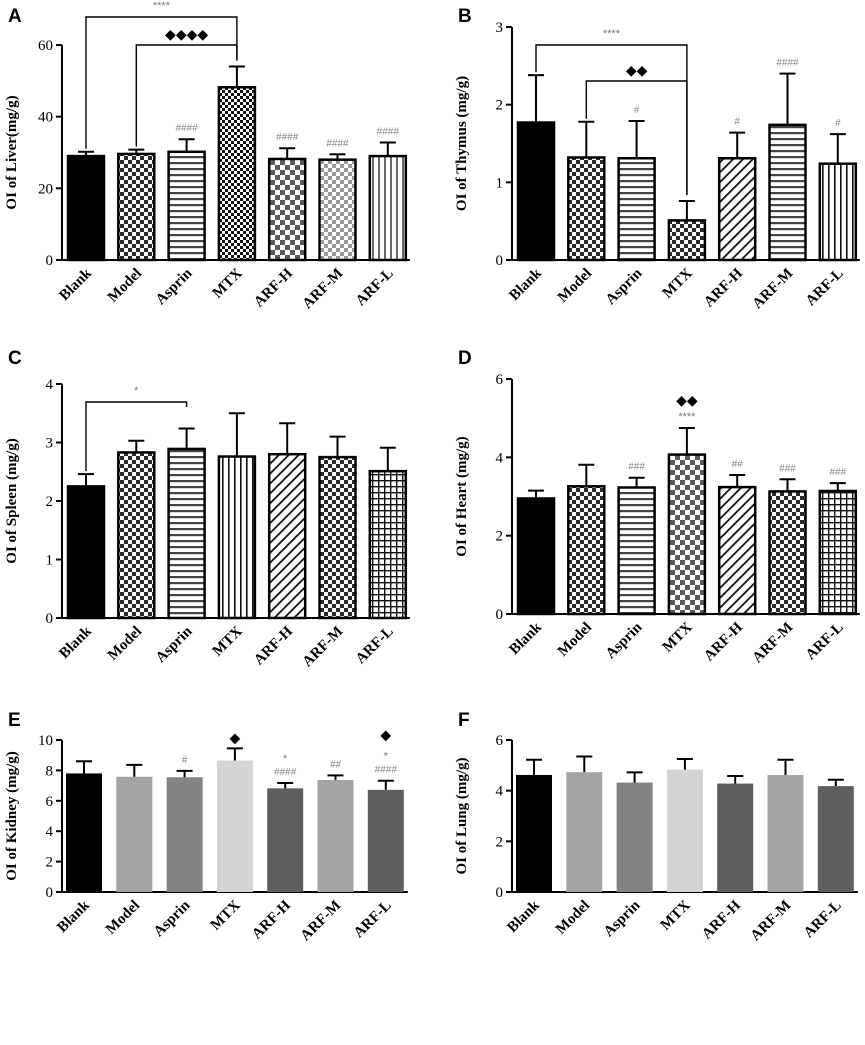 This screenshot has height=1045, width=865. What do you see at coordinates (45, 46) in the screenshot?
I see `y-tick-label: 60` at bounding box center [45, 46].